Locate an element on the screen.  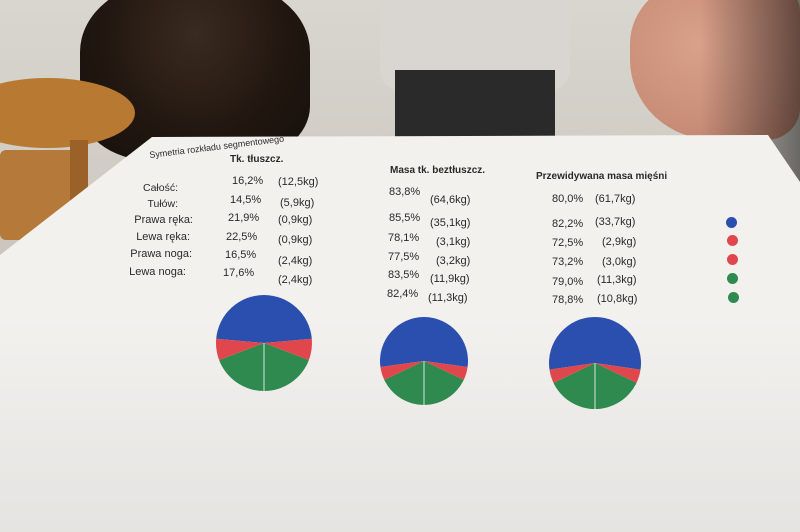
fat-pct: 22,5% is located at coordinates (242, 237).